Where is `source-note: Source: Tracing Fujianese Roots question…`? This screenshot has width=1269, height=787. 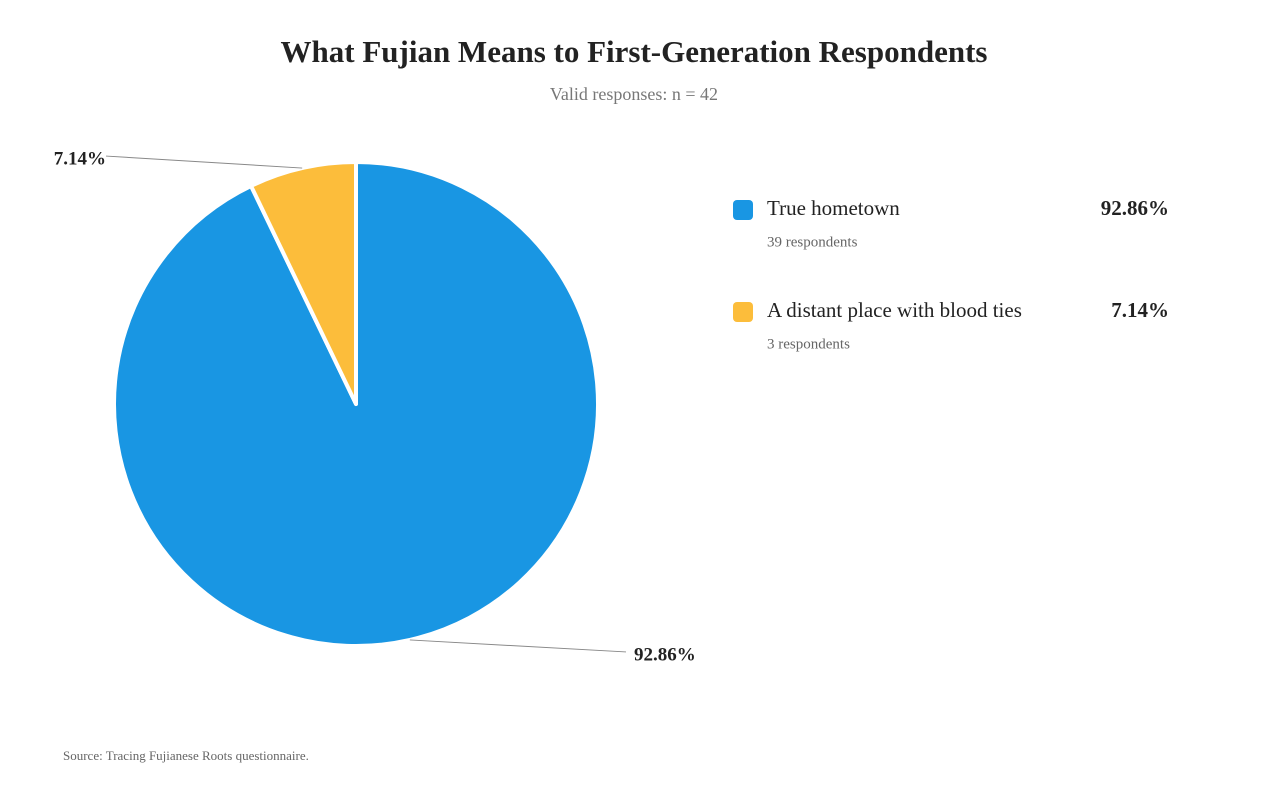 source-note: Source: Tracing Fujianese Roots question… is located at coordinates (186, 755).